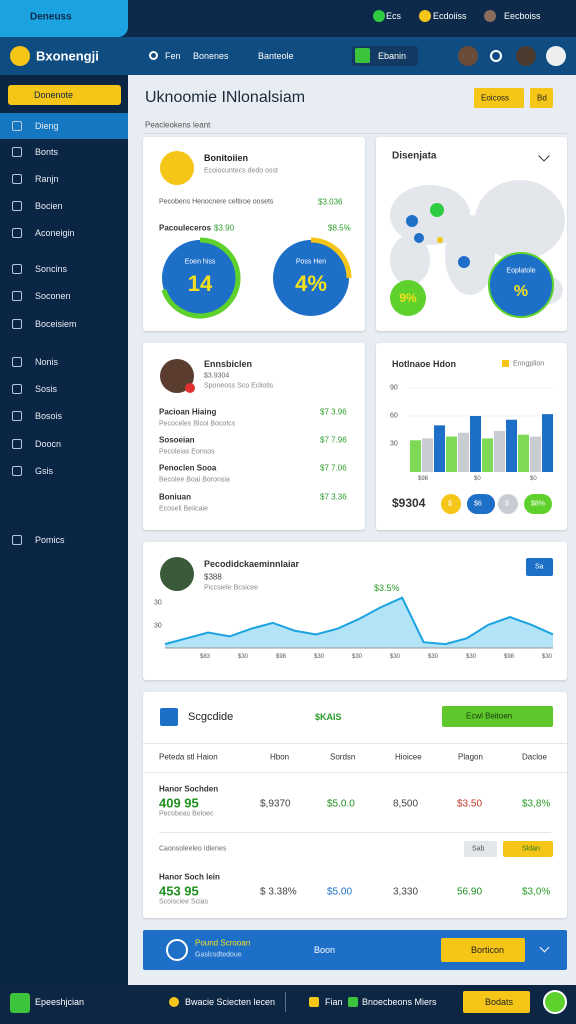 This screenshot has height=1024, width=576. I want to click on y-tick-label: 30, so click(394, 444).